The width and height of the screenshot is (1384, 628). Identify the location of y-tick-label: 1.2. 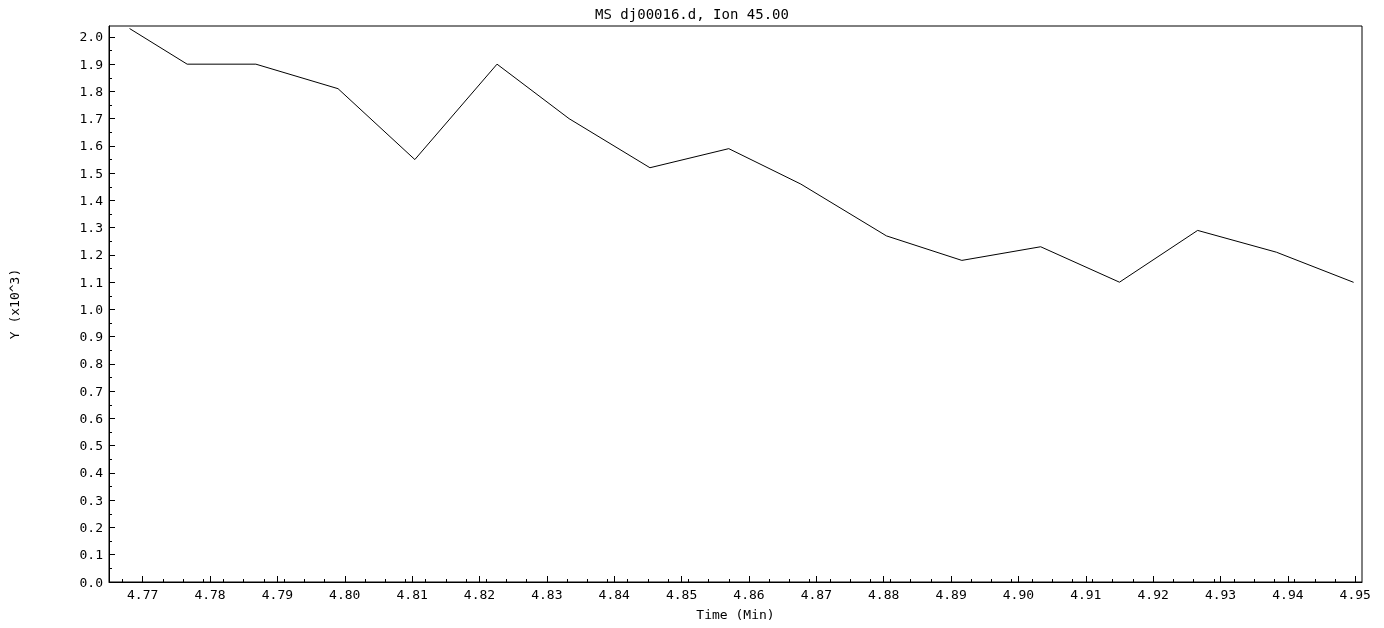
(91, 255).